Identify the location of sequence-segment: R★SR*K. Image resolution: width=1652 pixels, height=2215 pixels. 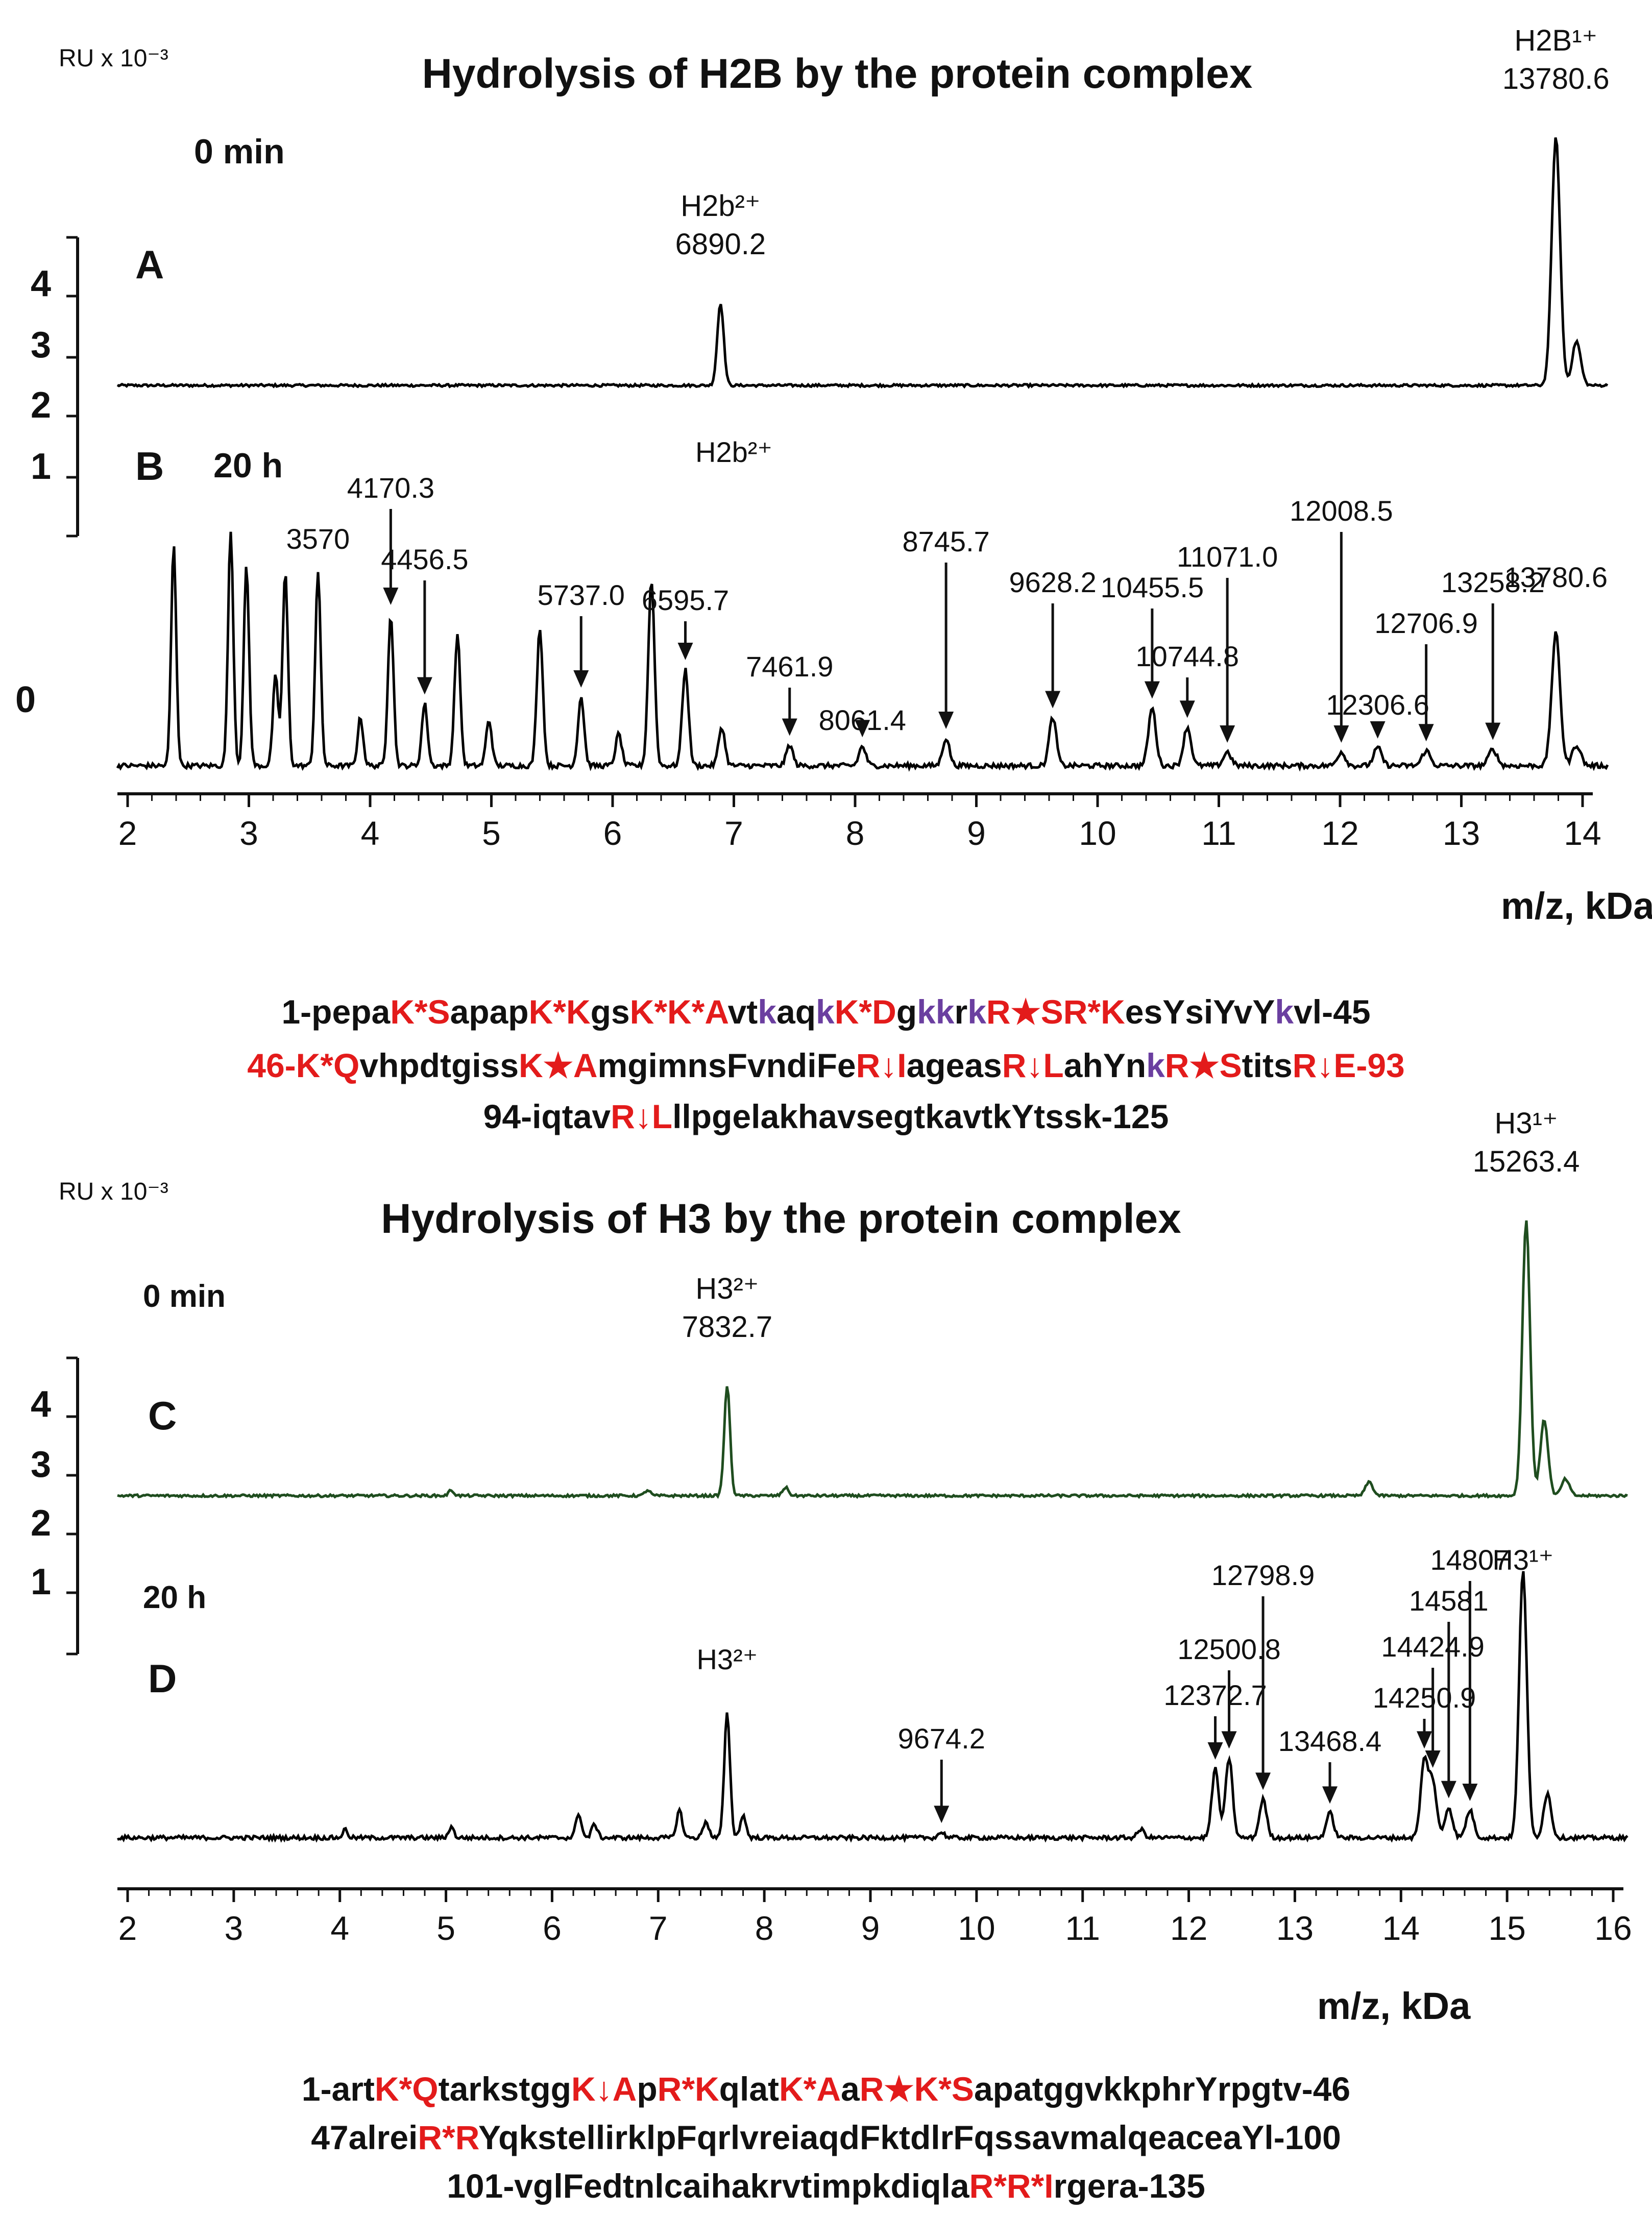
(1055, 1012).